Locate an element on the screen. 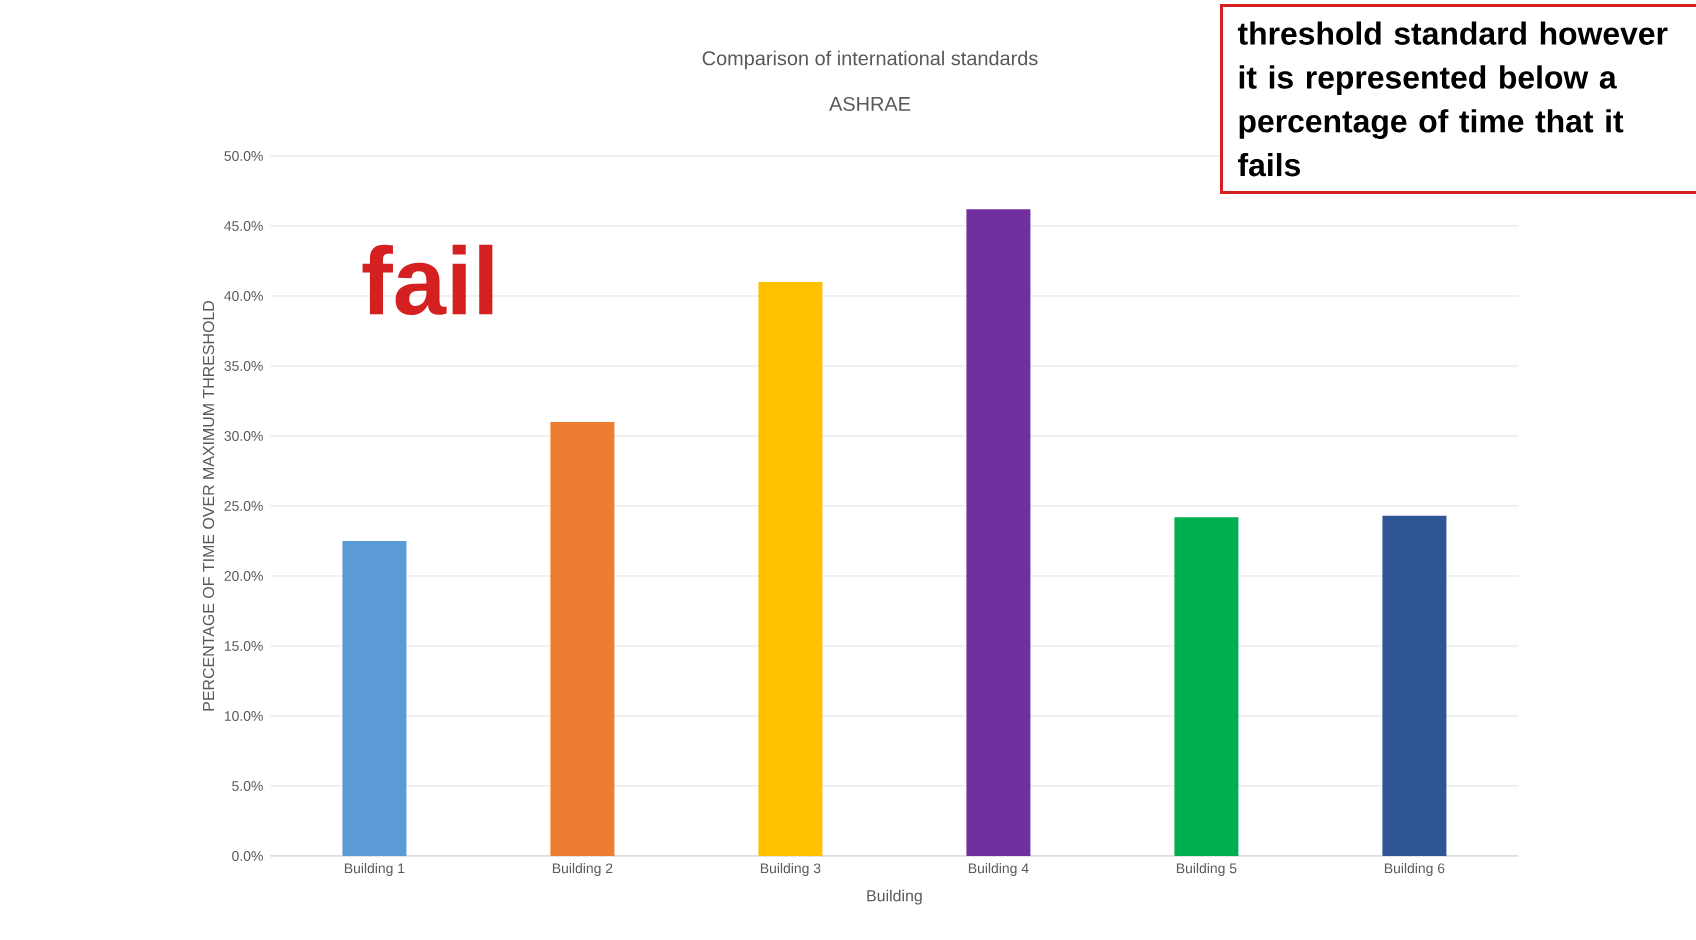 Image resolution: width=1696 pixels, height=940 pixels. chart-title: Comparison of international standards is located at coordinates (870, 60).